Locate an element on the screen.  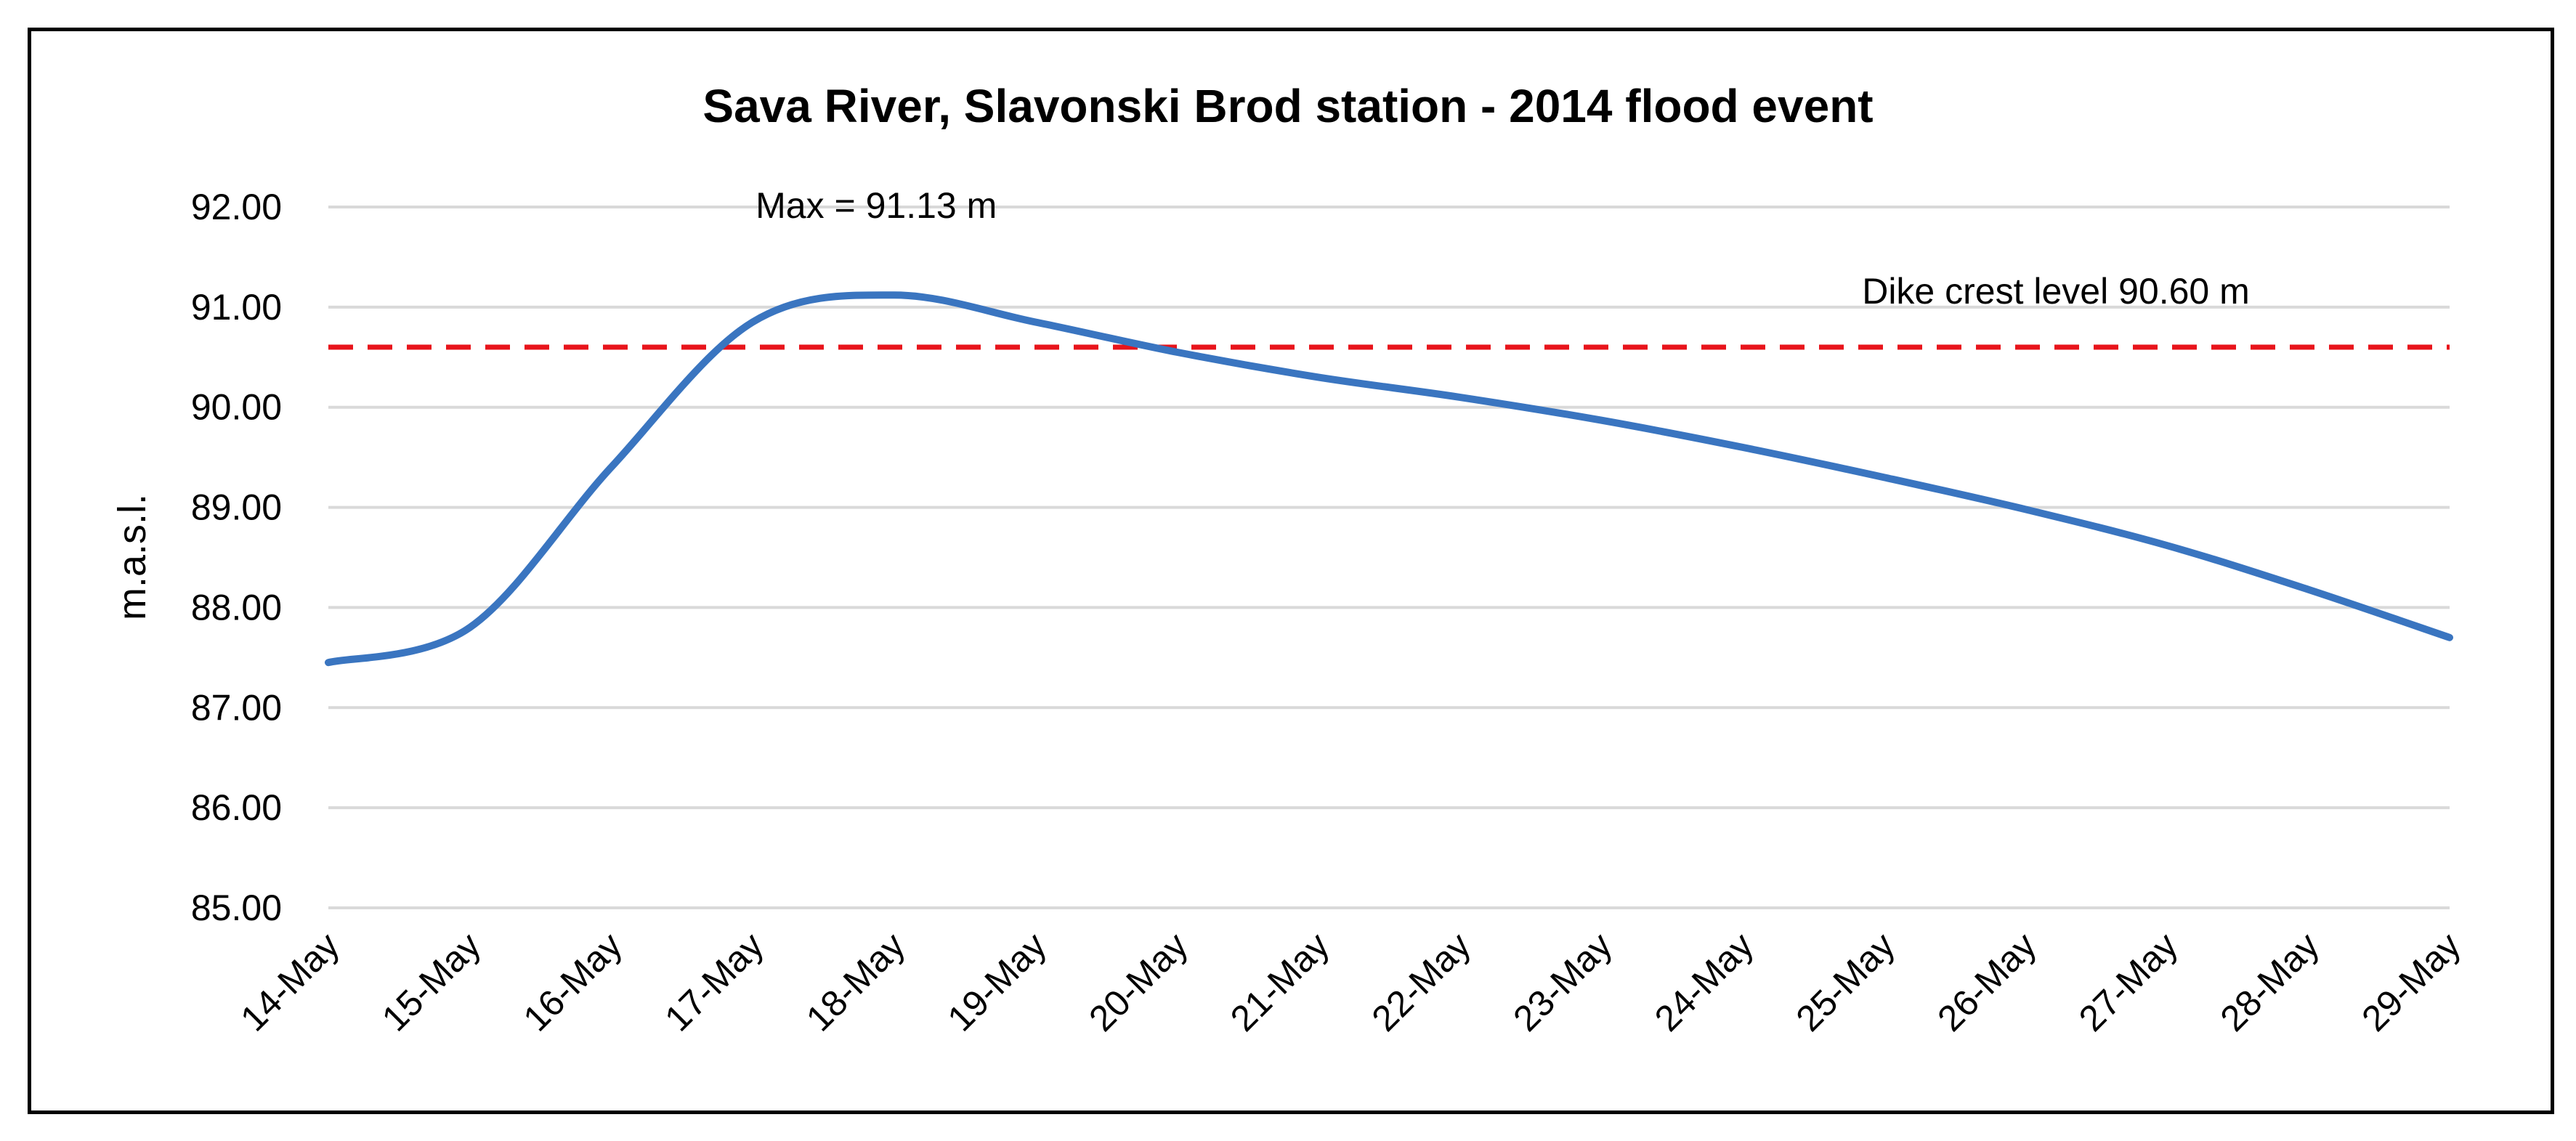
x-tick-label: 28-May is located at coordinates (2270, 982).